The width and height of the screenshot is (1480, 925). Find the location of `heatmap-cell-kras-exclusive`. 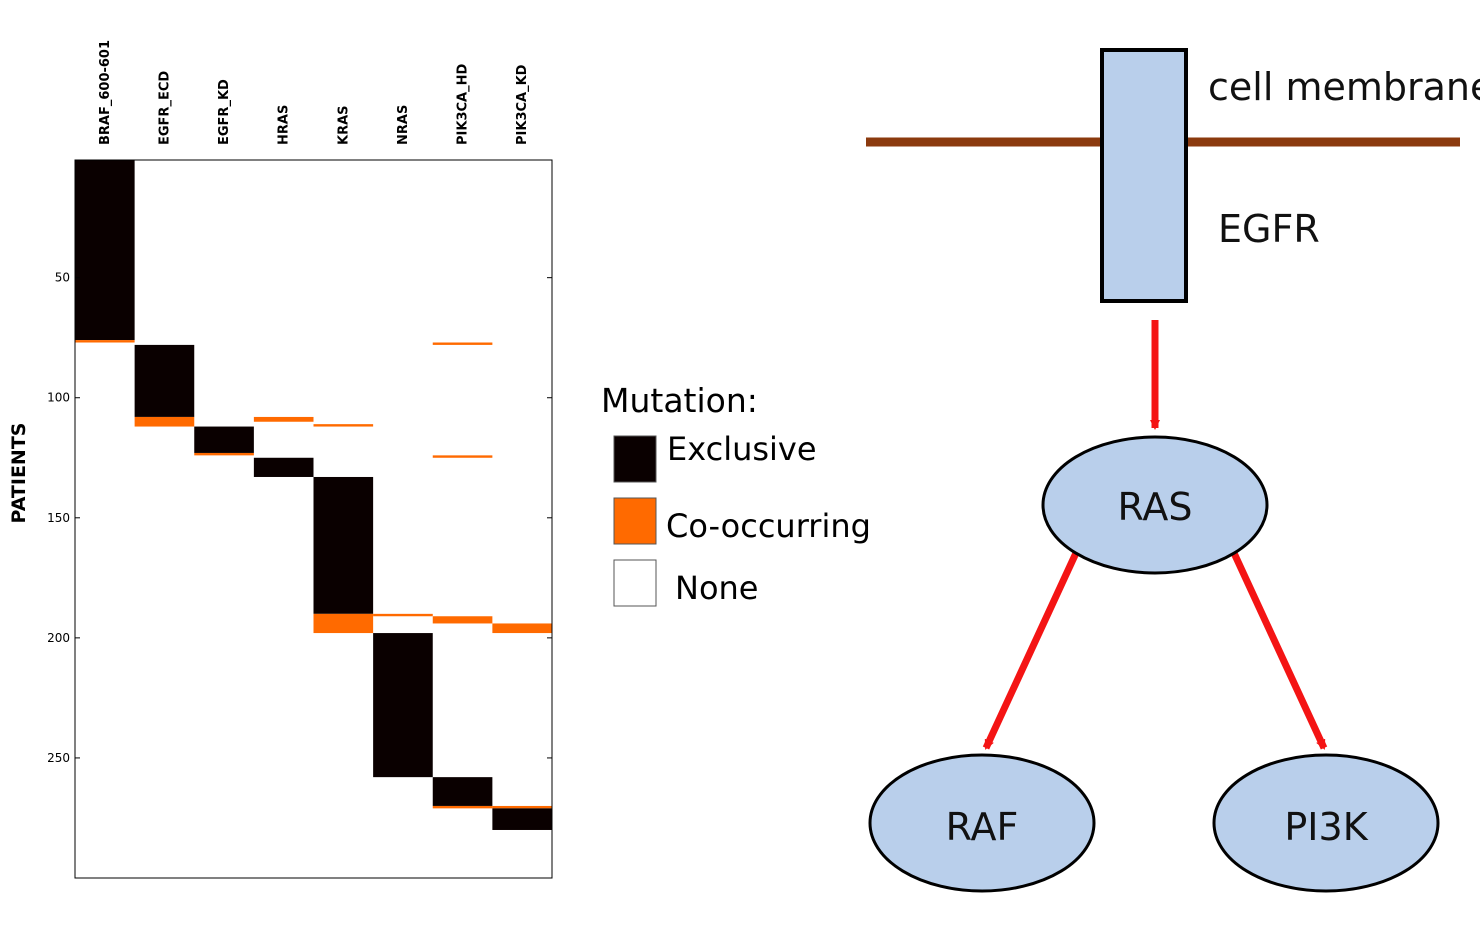

heatmap-cell-kras-exclusive is located at coordinates (343, 545).